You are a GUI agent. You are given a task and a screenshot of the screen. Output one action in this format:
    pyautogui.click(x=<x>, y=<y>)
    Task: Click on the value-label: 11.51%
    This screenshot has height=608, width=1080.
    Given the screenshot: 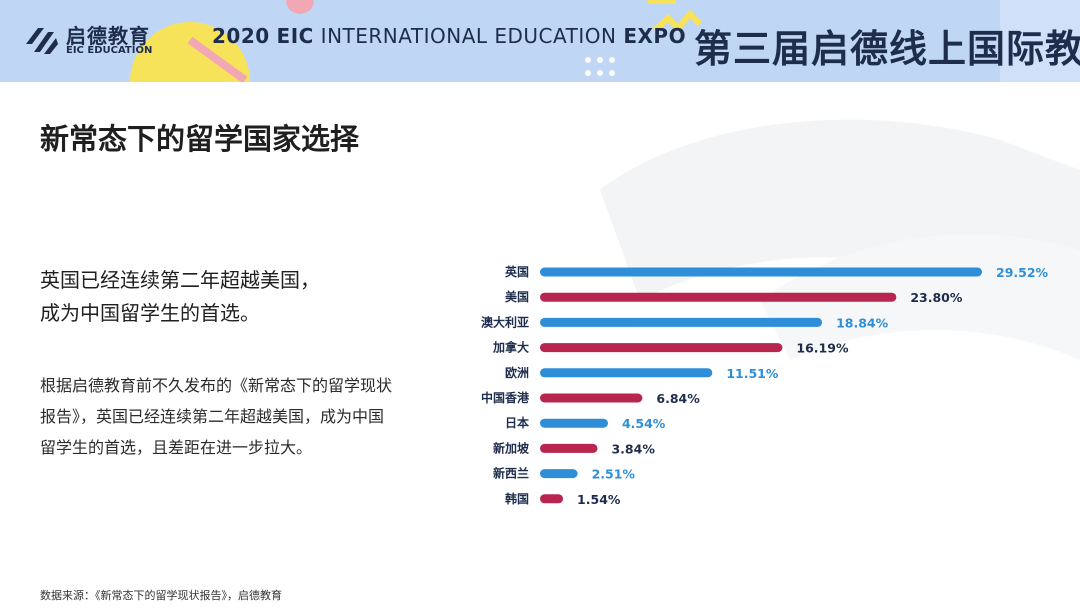 What is the action you would take?
    pyautogui.click(x=752, y=373)
    